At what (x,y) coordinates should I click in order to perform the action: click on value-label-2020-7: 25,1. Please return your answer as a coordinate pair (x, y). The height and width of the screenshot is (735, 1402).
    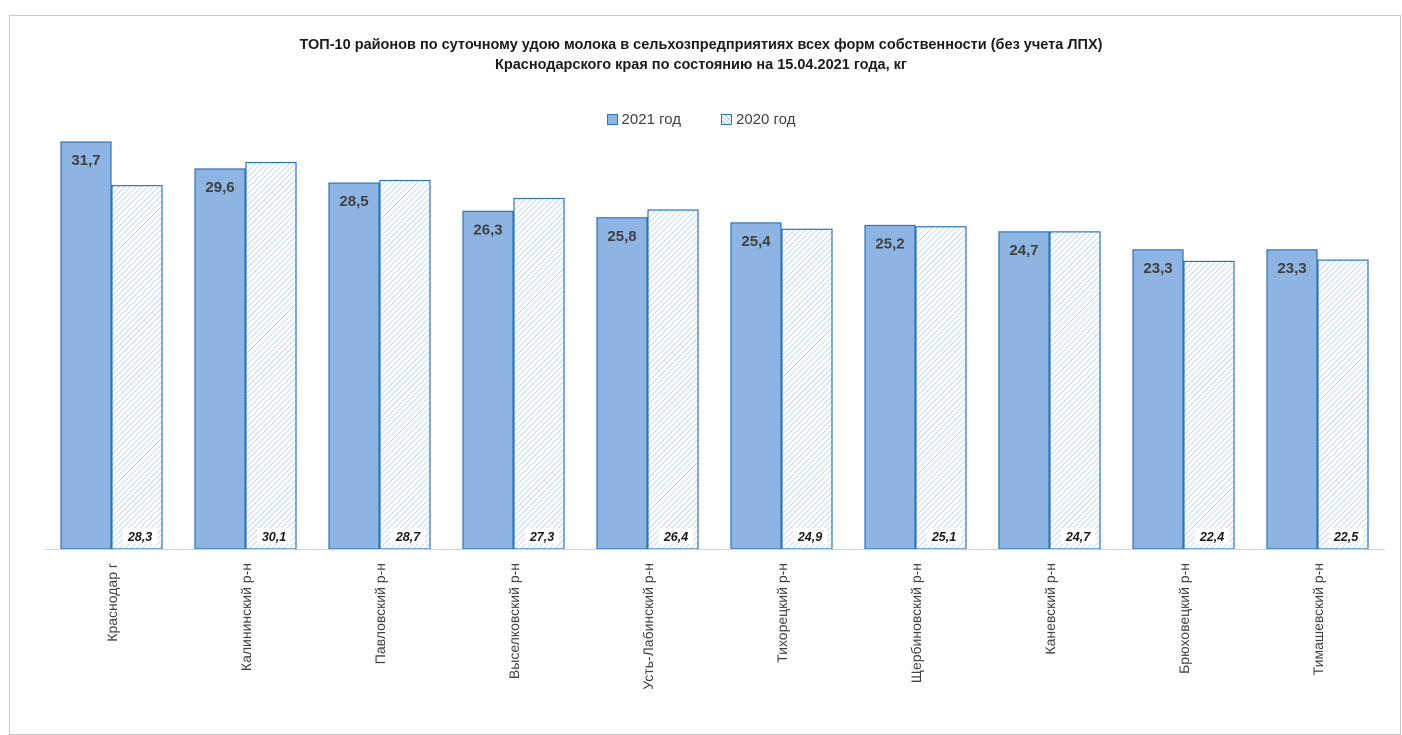
    Looking at the image, I should click on (943, 537).